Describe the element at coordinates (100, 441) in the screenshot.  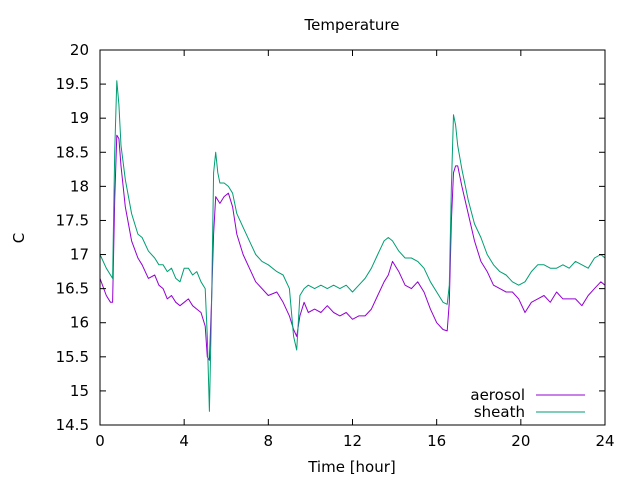
I see `x-tick-label: 0` at that location.